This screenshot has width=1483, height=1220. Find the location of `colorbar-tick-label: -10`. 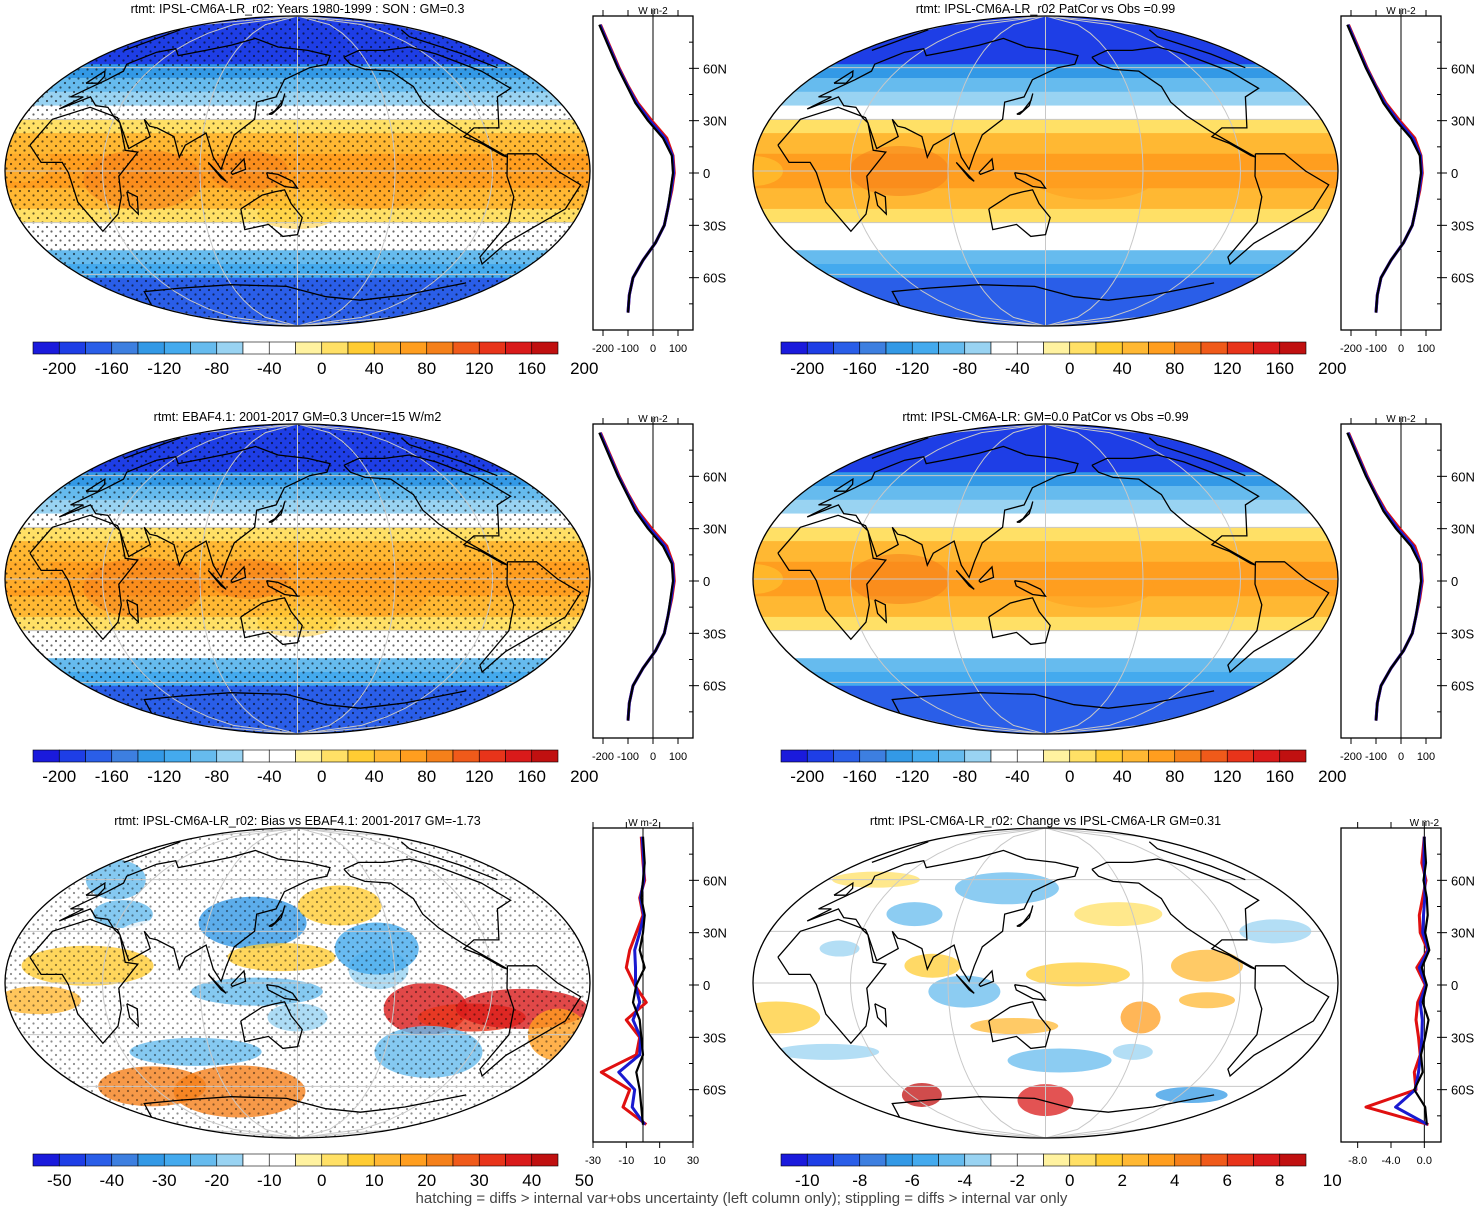

colorbar-tick-label: -10 is located at coordinates (807, 1180).